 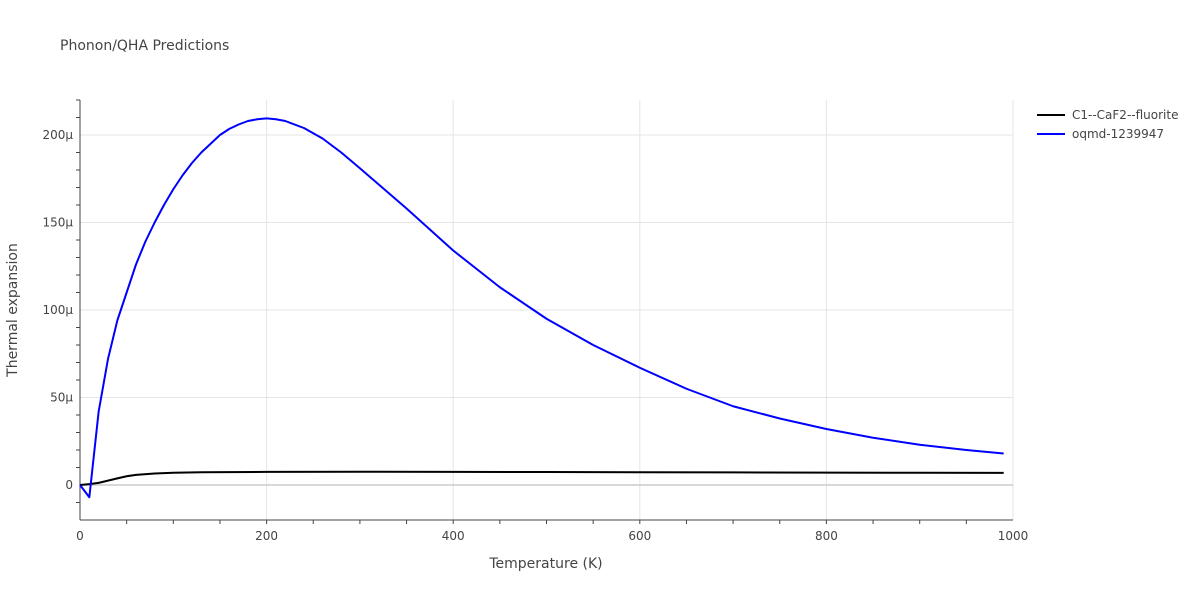 What do you see at coordinates (453, 536) in the screenshot?
I see `x-tick-label: 400` at bounding box center [453, 536].